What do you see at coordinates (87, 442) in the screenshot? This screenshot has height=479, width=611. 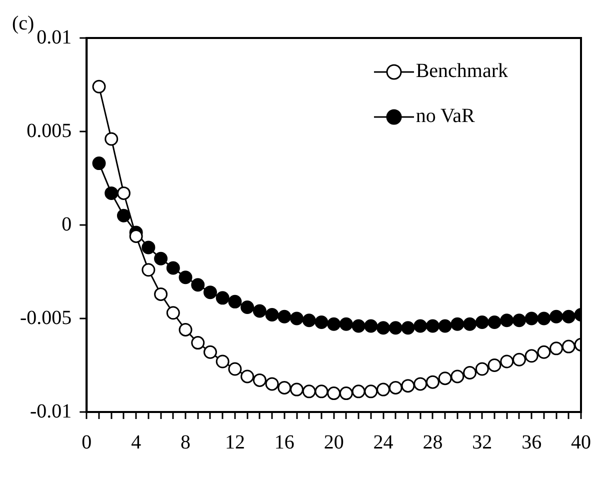 I see `x-tick-label: 0` at bounding box center [87, 442].